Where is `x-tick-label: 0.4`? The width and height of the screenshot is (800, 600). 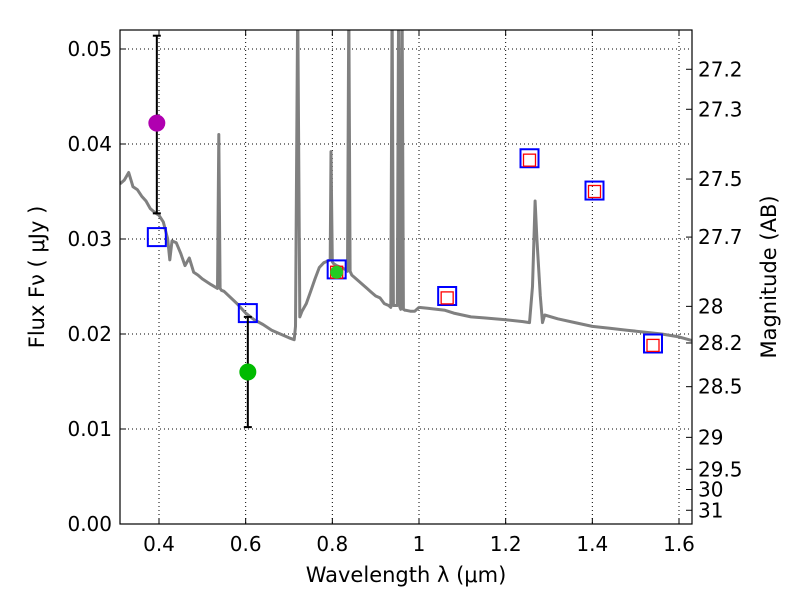 x-tick-label: 0.4 is located at coordinates (159, 544).